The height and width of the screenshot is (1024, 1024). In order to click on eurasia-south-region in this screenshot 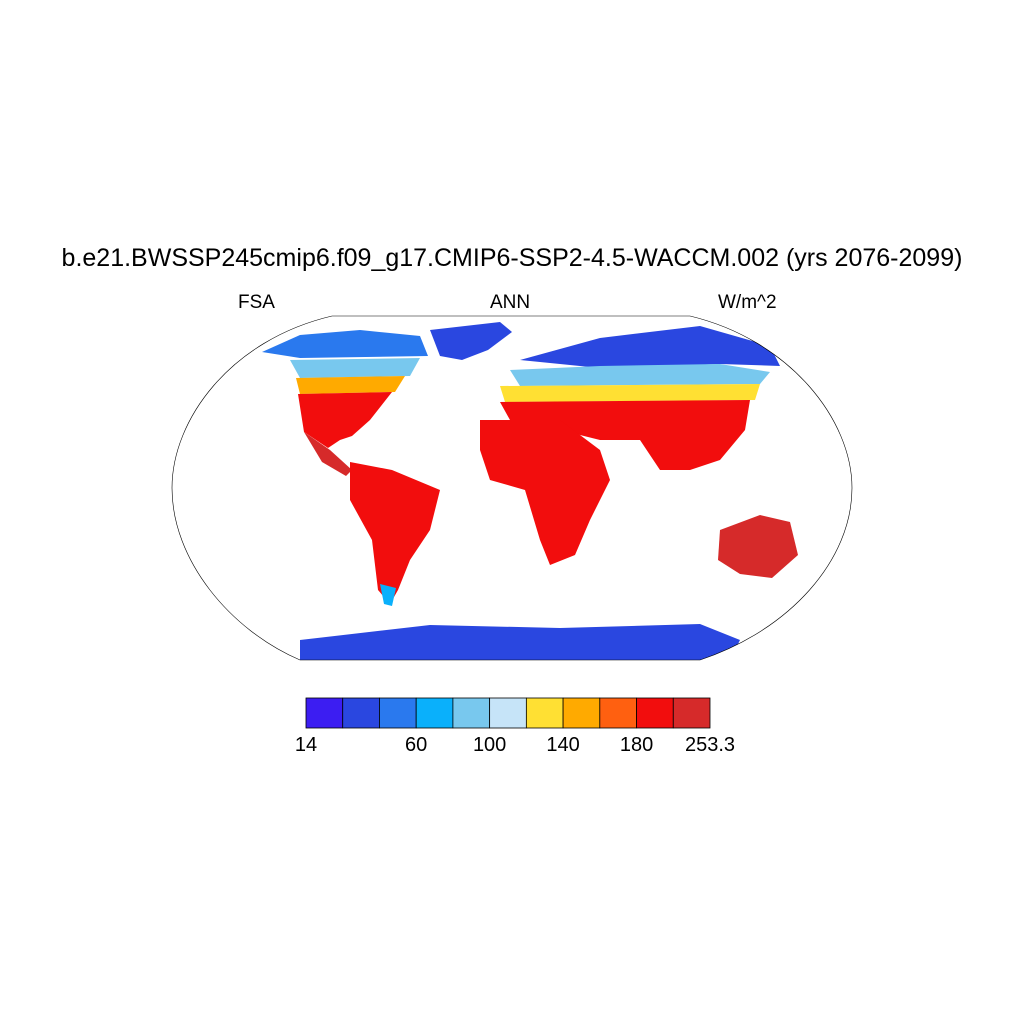, I will do `click(625, 435)`.